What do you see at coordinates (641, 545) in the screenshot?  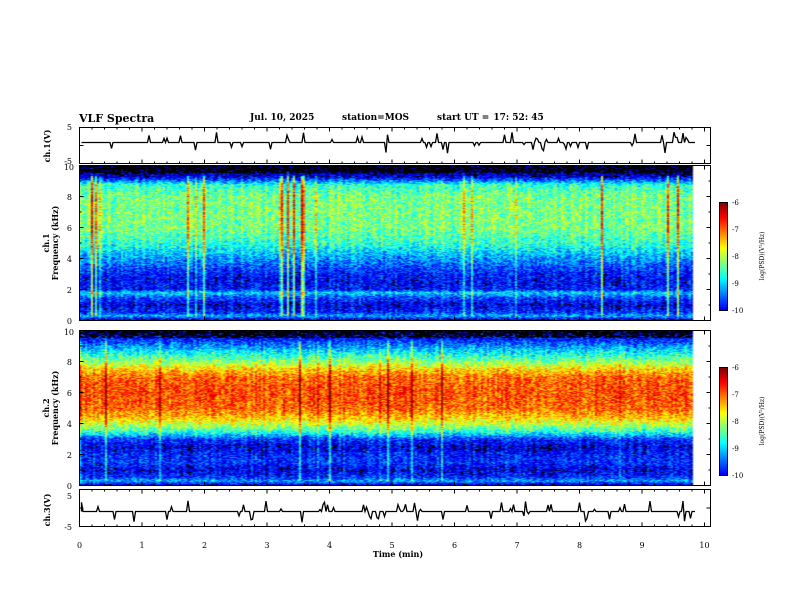 I see `x-tick-label: 9` at bounding box center [641, 545].